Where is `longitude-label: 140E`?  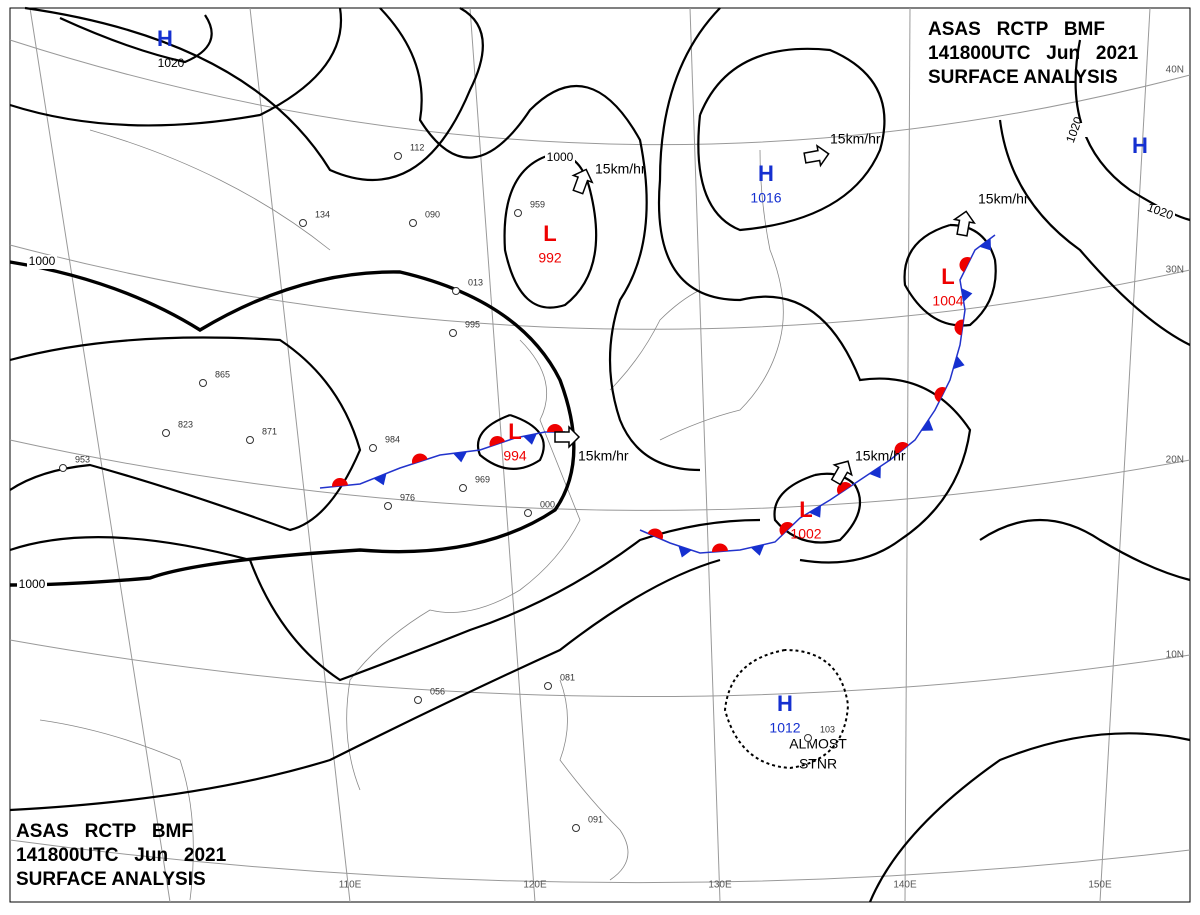
longitude-label: 140E is located at coordinates (905, 885).